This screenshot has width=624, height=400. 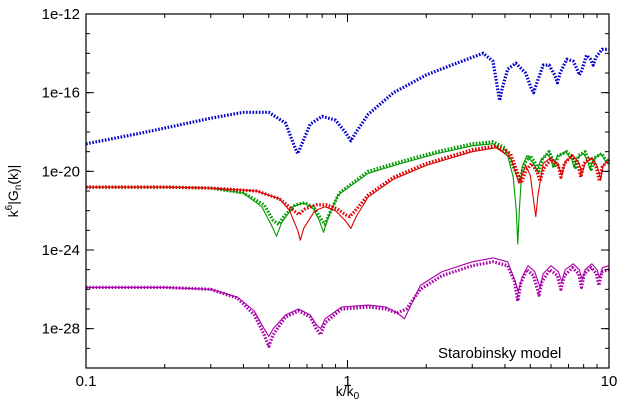 I want to click on y-axis-title-superscript: 6, so click(x=9, y=207).